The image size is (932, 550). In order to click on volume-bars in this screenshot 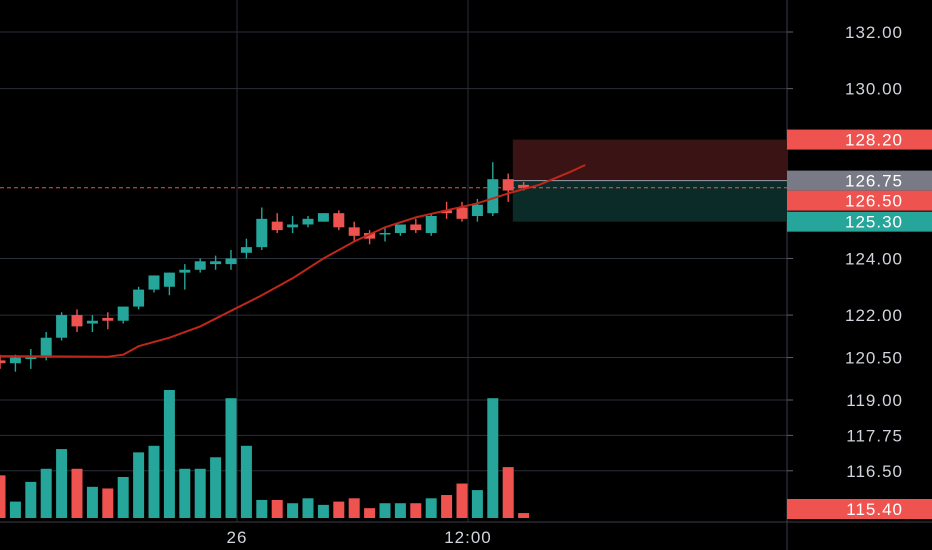, I will do `click(265, 454)`.